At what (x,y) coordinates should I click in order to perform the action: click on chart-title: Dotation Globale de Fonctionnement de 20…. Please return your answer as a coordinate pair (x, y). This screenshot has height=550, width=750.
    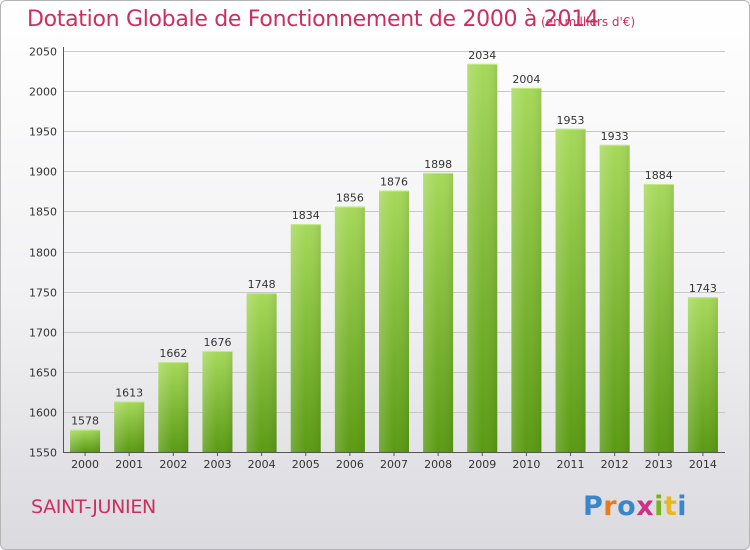
    Looking at the image, I should click on (313, 19).